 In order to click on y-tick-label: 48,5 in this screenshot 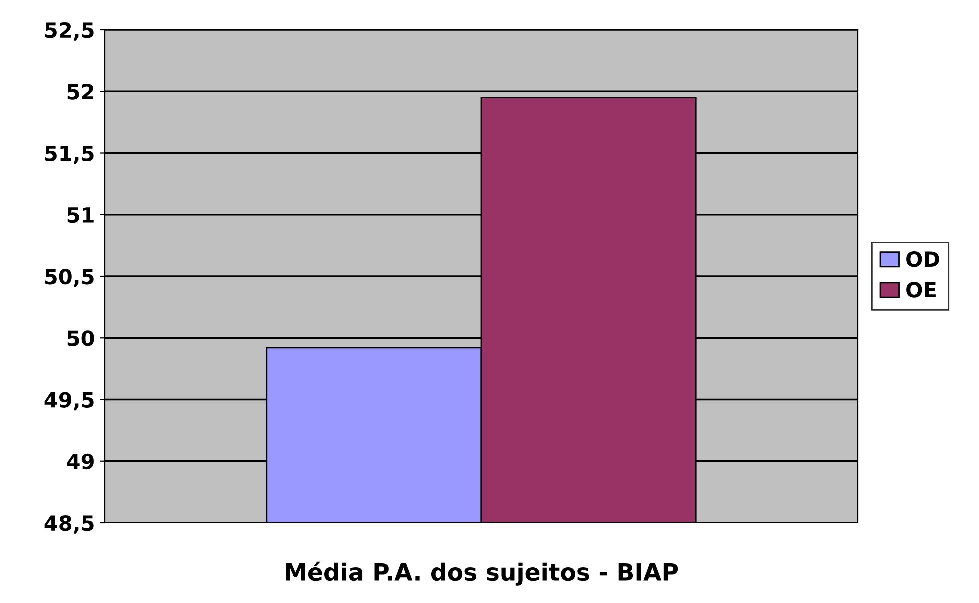, I will do `click(69, 524)`.